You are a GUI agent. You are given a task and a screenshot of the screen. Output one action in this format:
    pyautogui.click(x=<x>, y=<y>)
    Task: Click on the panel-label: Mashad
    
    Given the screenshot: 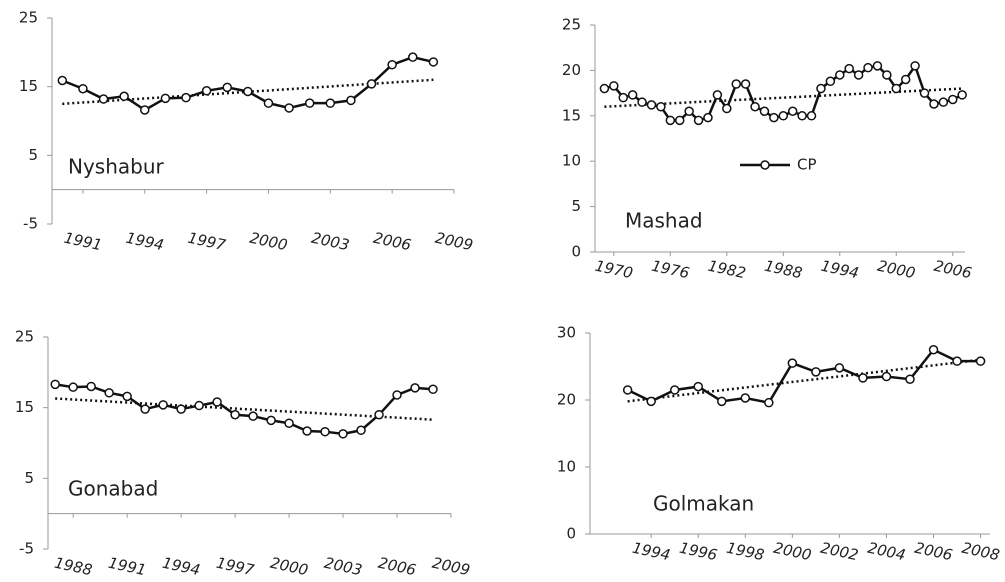 What is the action you would take?
    pyautogui.click(x=664, y=221)
    